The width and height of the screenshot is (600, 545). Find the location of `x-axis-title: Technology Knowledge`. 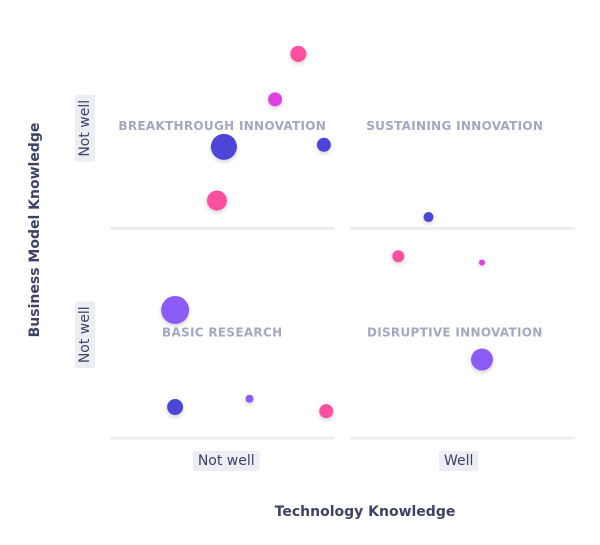

x-axis-title: Technology Knowledge is located at coordinates (365, 512).